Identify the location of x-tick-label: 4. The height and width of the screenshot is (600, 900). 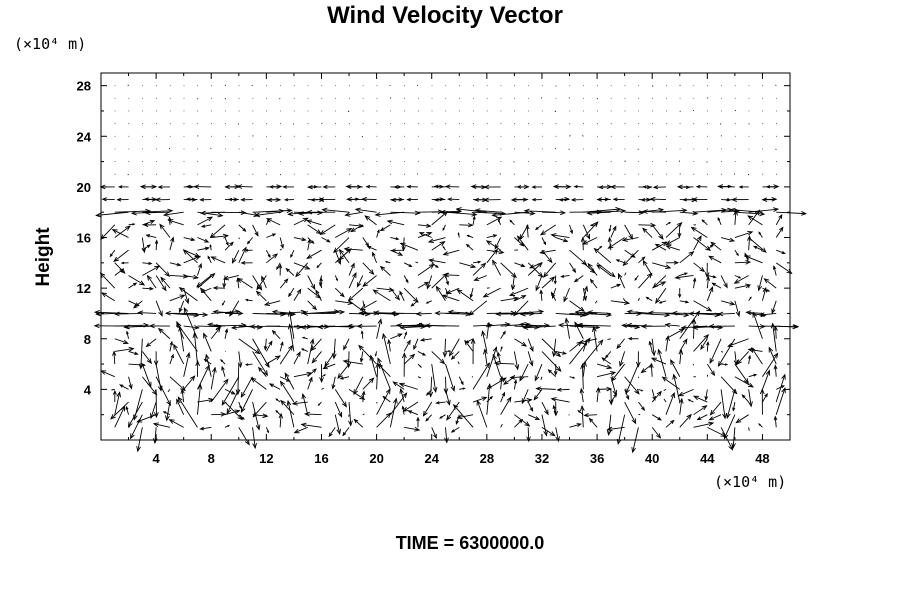
(157, 458).